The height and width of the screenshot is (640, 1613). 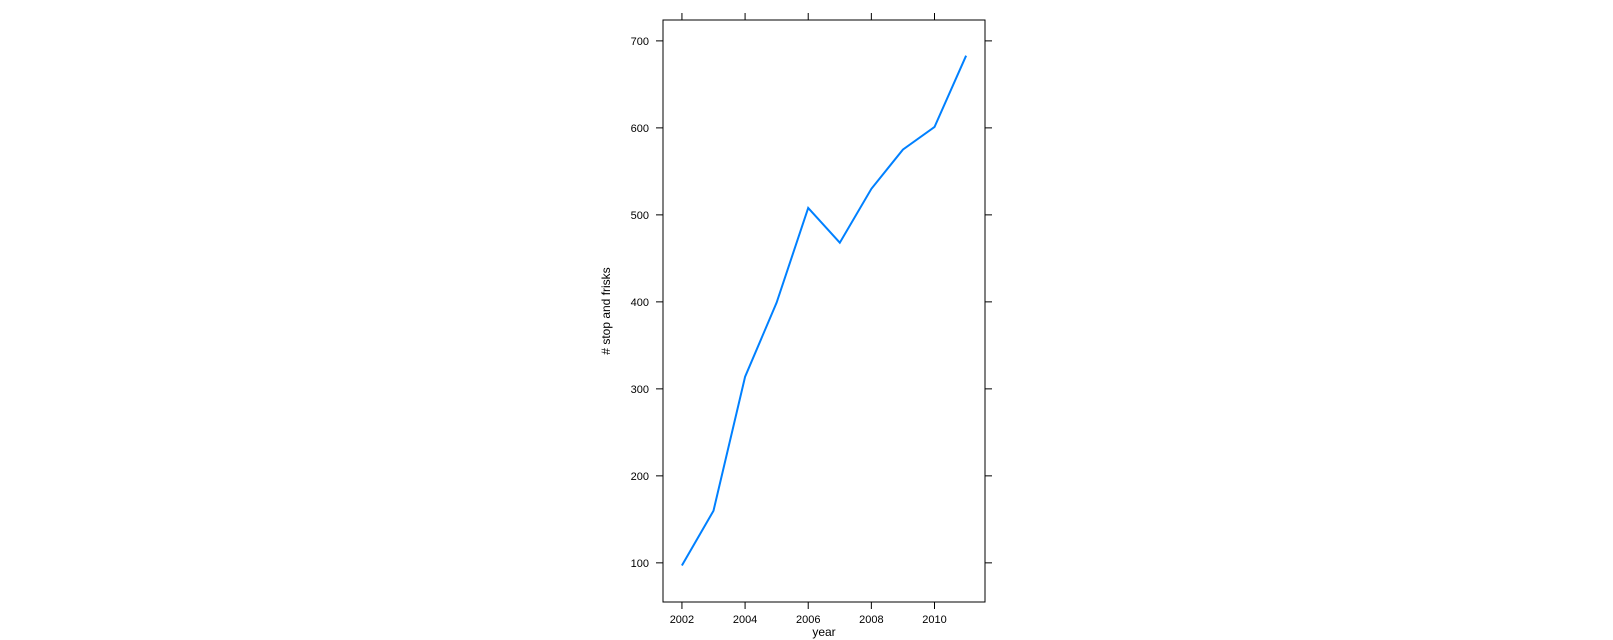 What do you see at coordinates (640, 564) in the screenshot?
I see `y-tick-label: 100` at bounding box center [640, 564].